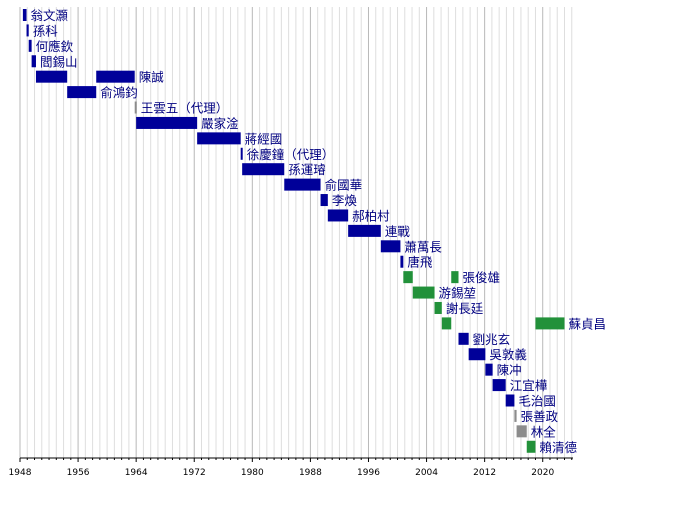  What do you see at coordinates (345, 200) in the screenshot?
I see `premier-label-13: 李煥` at bounding box center [345, 200].